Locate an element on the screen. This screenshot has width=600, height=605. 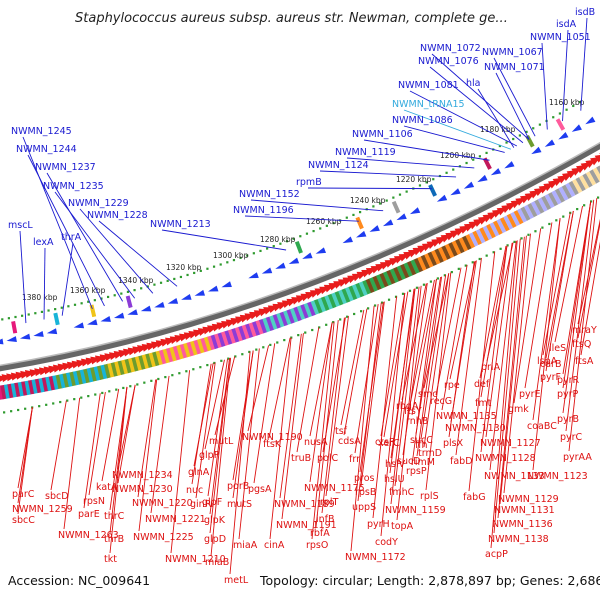
lower-gene-label: pgsA is located at coordinates (260, 489).